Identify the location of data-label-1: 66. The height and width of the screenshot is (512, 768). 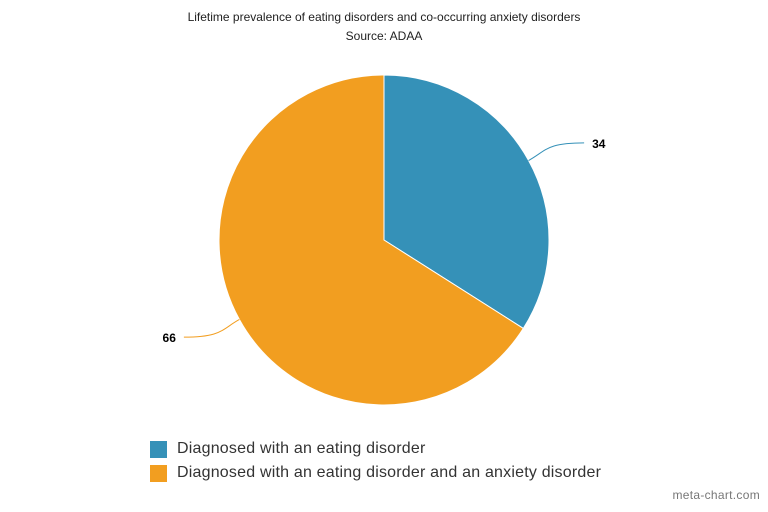
(170, 338).